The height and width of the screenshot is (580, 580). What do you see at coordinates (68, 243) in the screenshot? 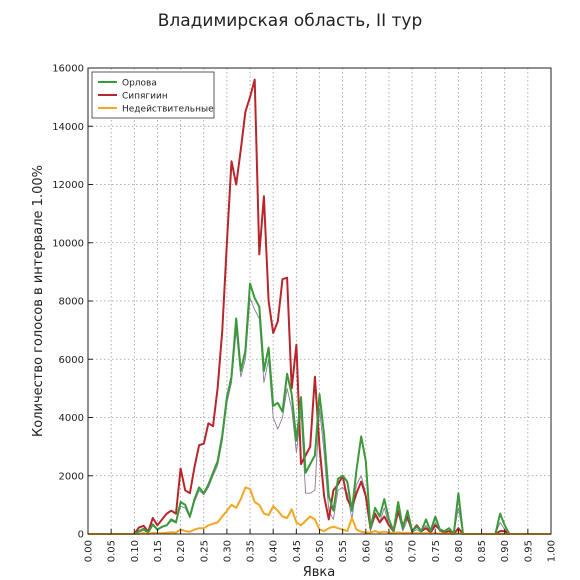
I see `y-tick-label: 10000` at bounding box center [68, 243].